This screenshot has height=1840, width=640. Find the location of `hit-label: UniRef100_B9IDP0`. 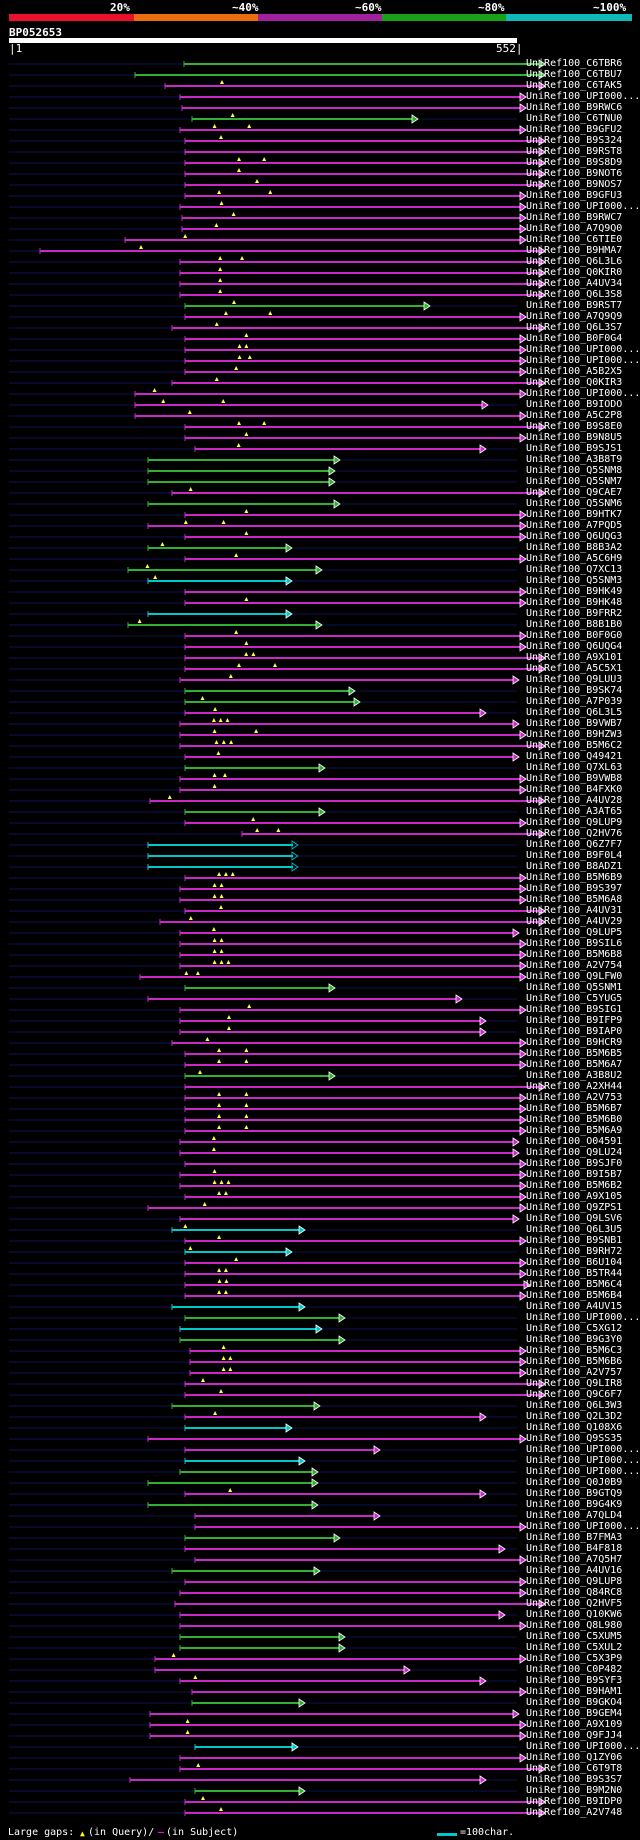

hit-label: UniRef100_B9IDP0 is located at coordinates (574, 1801).